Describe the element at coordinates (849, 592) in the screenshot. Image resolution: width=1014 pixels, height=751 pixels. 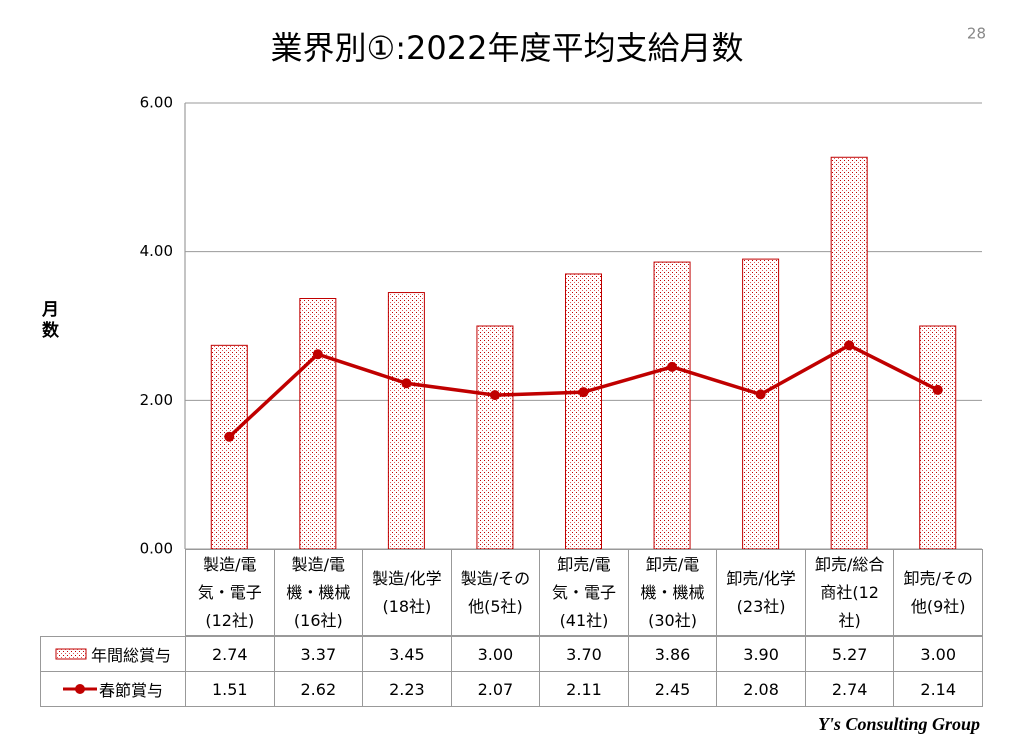
I see `category-label: 卸売/総合商社(12社)` at that location.